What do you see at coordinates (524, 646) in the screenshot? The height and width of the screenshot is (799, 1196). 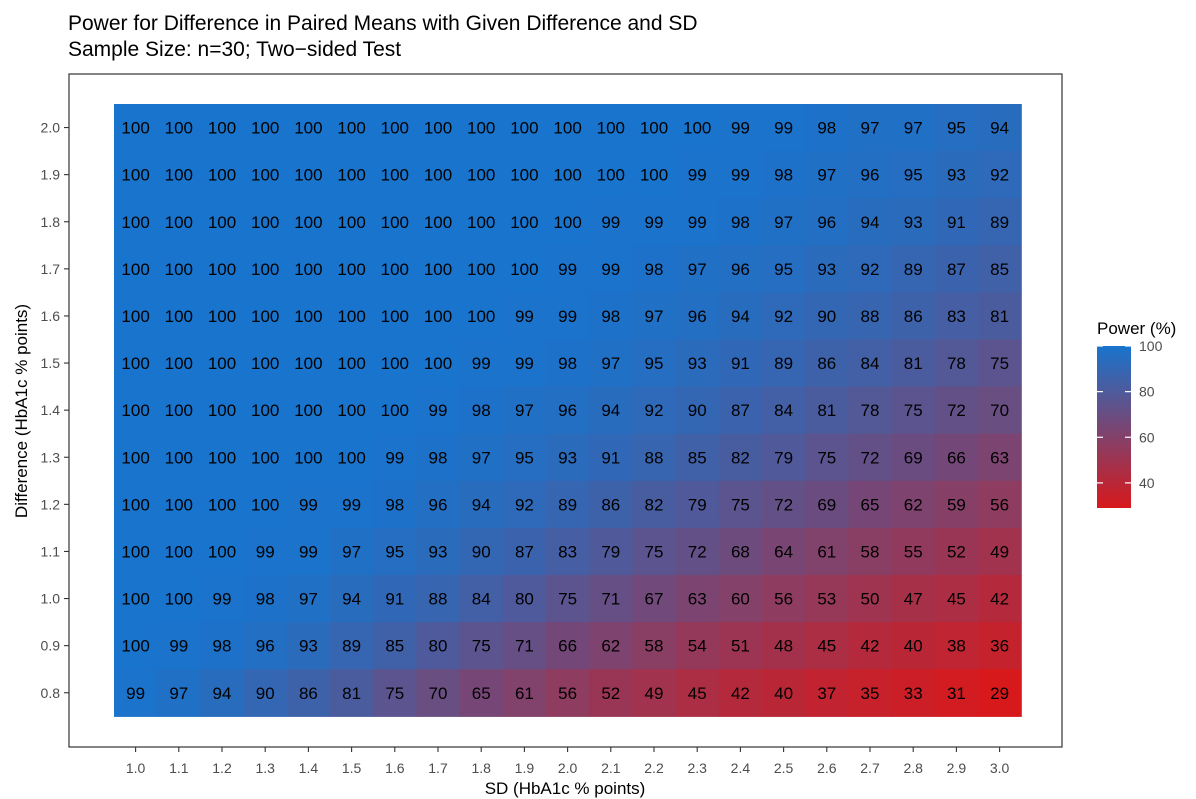 I see `heatmap-cell-label: 71` at bounding box center [524, 646].